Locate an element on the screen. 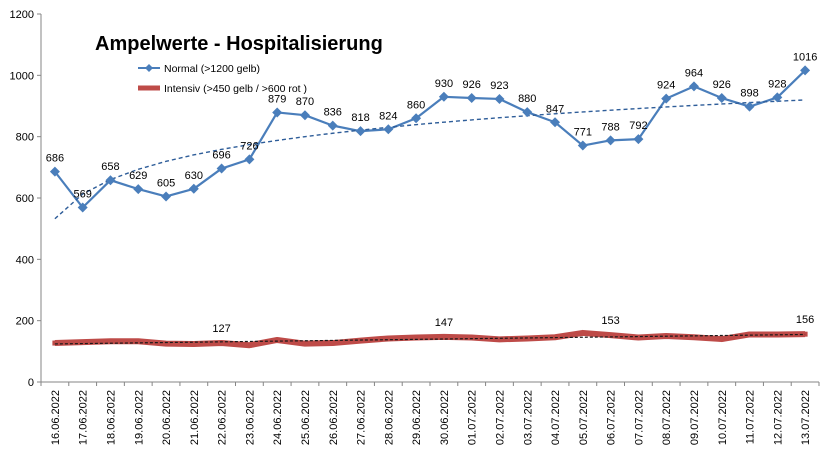  x-tick-label: 13.07.2022 is located at coordinates (806, 417).